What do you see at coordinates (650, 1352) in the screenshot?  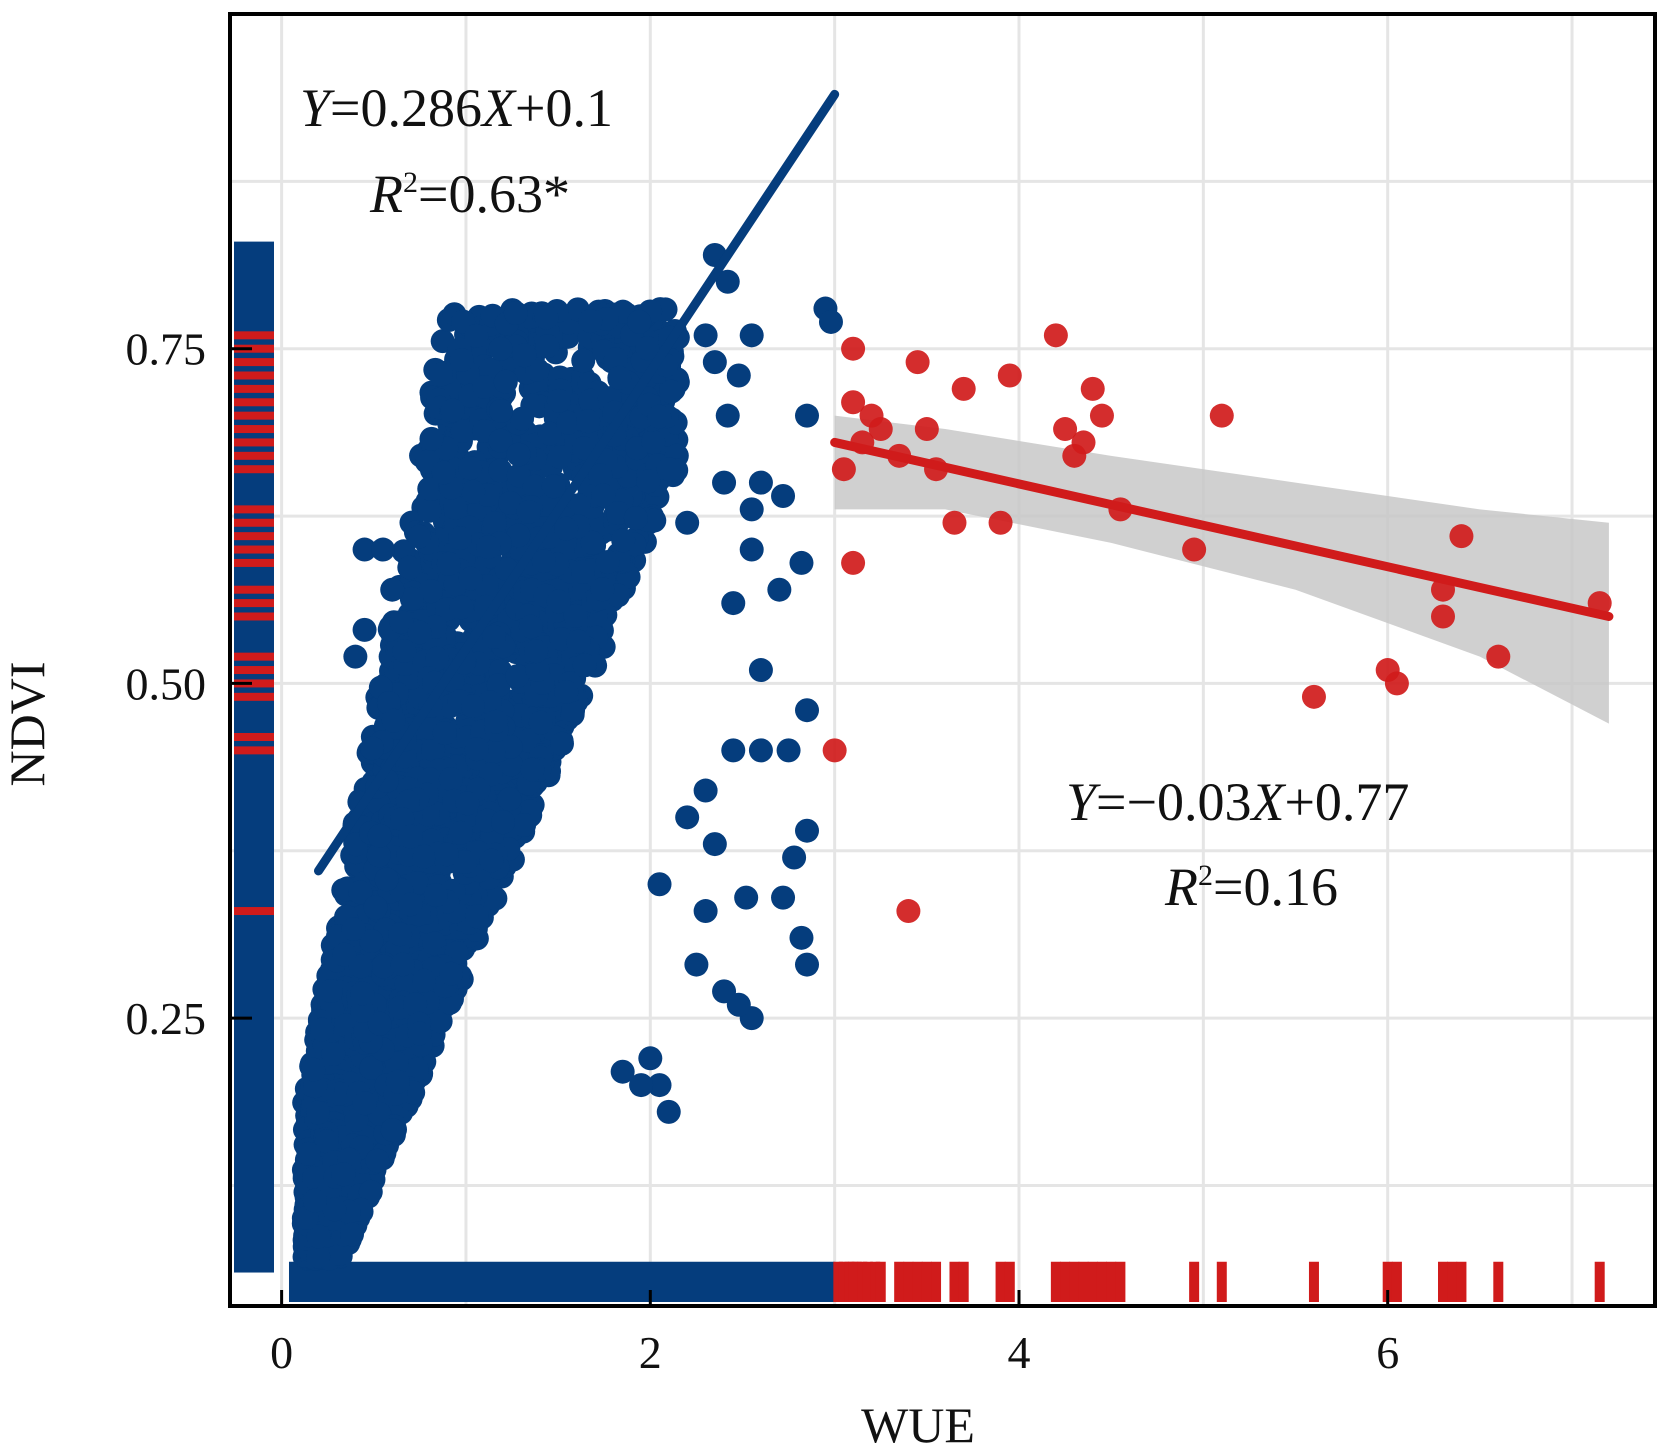 I see `x-tick-label: 2` at bounding box center [650, 1352].